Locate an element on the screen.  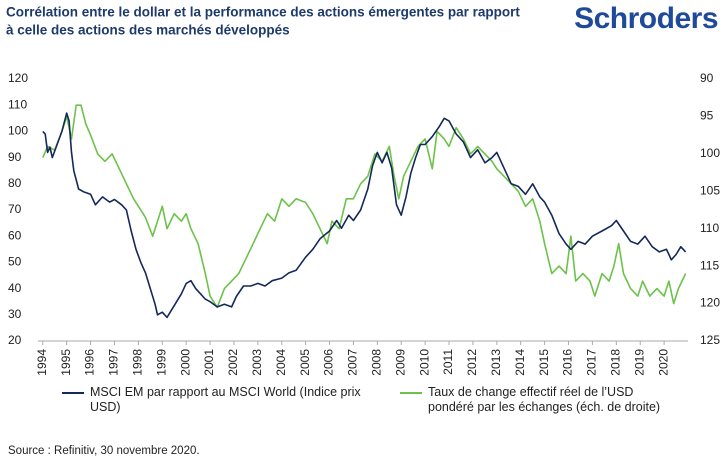
x-tick-label: 2018 is located at coordinates (615, 362).